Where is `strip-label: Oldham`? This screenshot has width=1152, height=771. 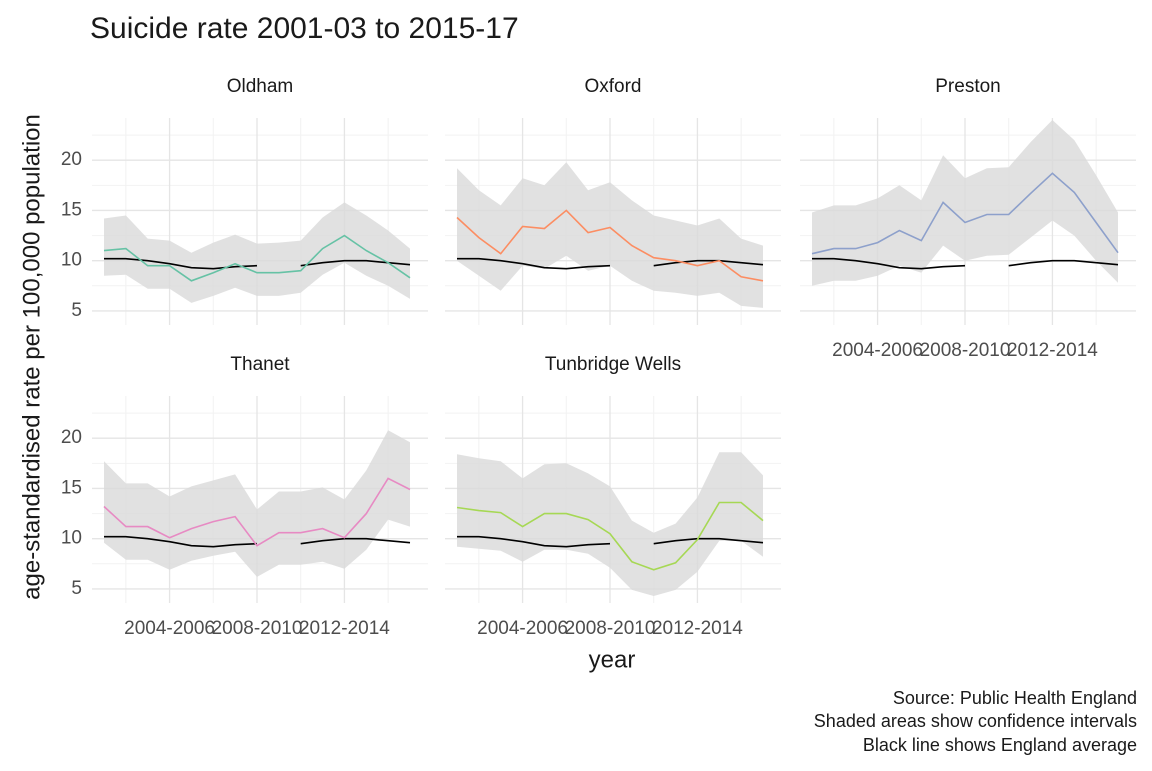 strip-label: Oldham is located at coordinates (260, 86).